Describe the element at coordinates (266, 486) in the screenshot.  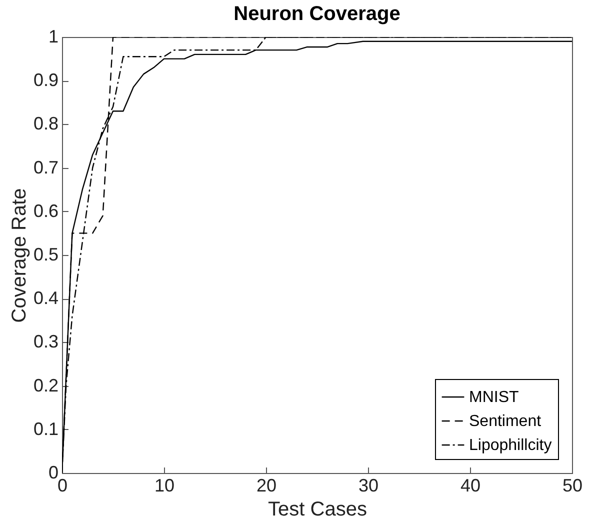
I see `x-tick-label: 20` at that location.